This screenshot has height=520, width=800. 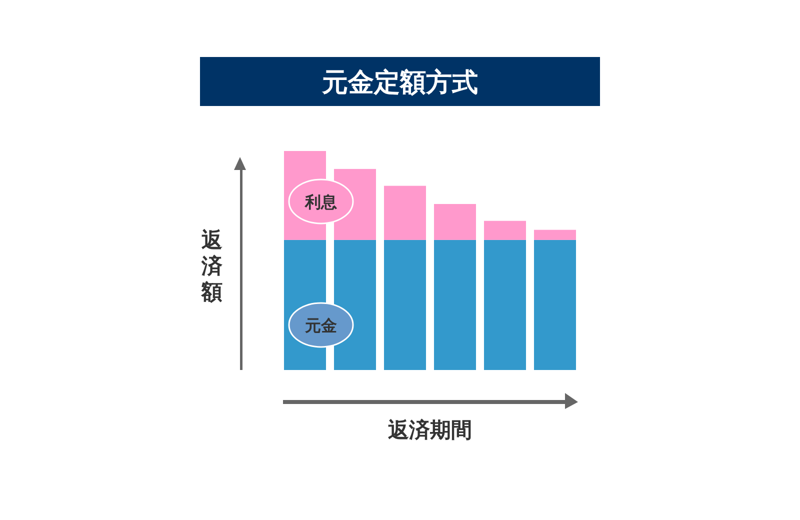 What do you see at coordinates (320, 325) in the screenshot?
I see `series-label: 元金` at bounding box center [320, 325].